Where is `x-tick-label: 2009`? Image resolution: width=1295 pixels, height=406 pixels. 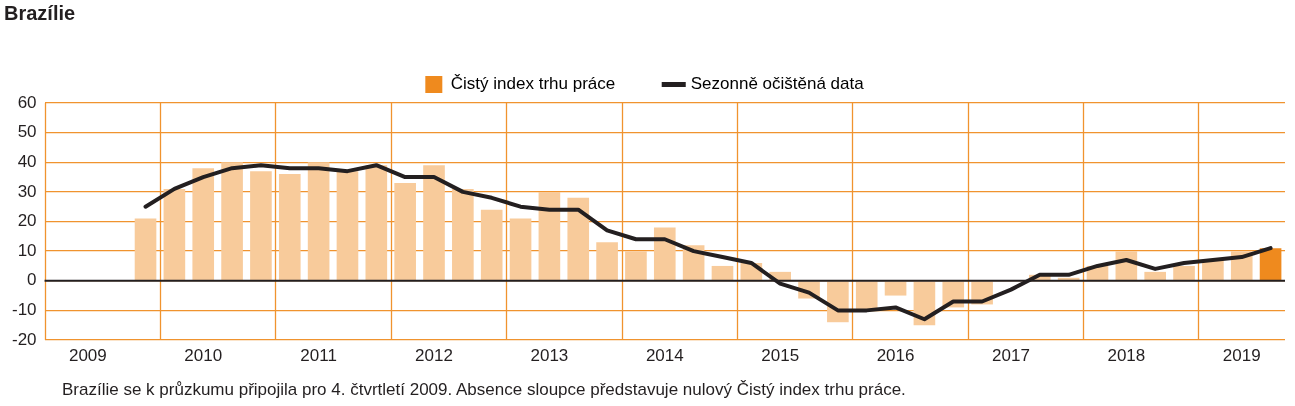 x-tick-label: 2009 is located at coordinates (87, 356).